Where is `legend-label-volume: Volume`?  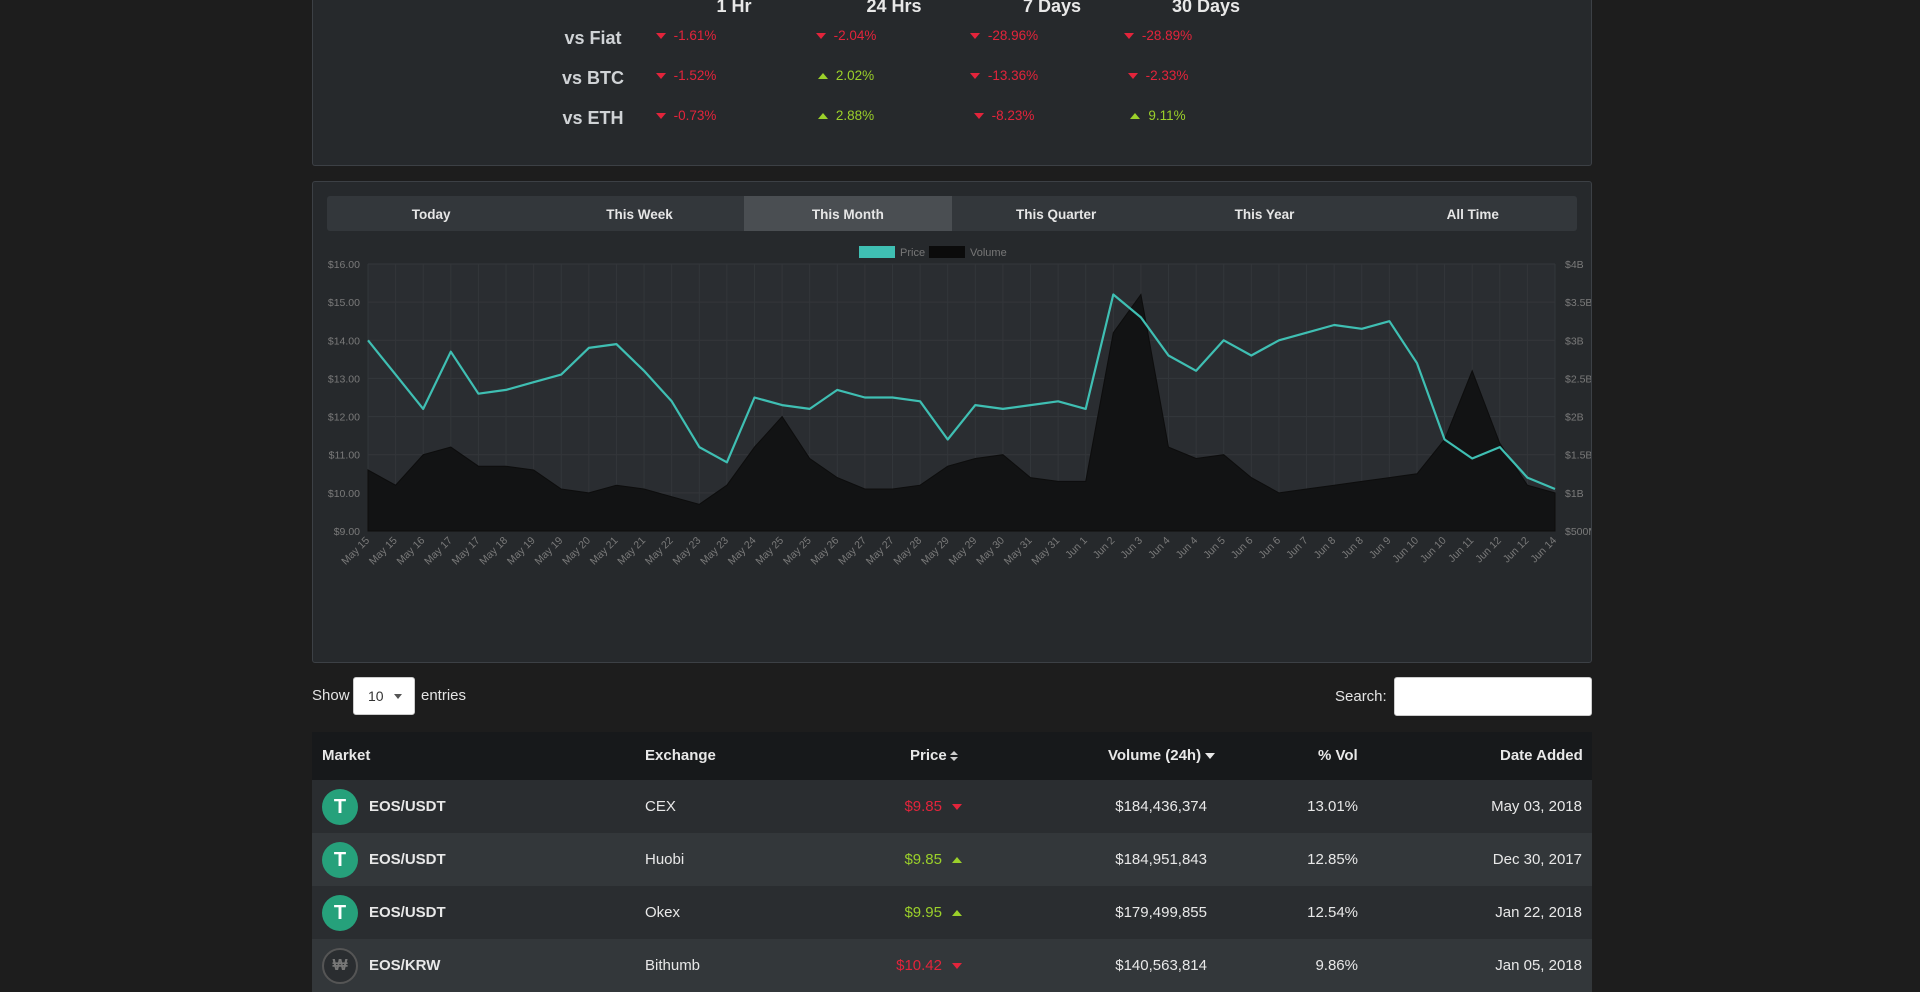 legend-label-volume: Volume is located at coordinates (988, 253).